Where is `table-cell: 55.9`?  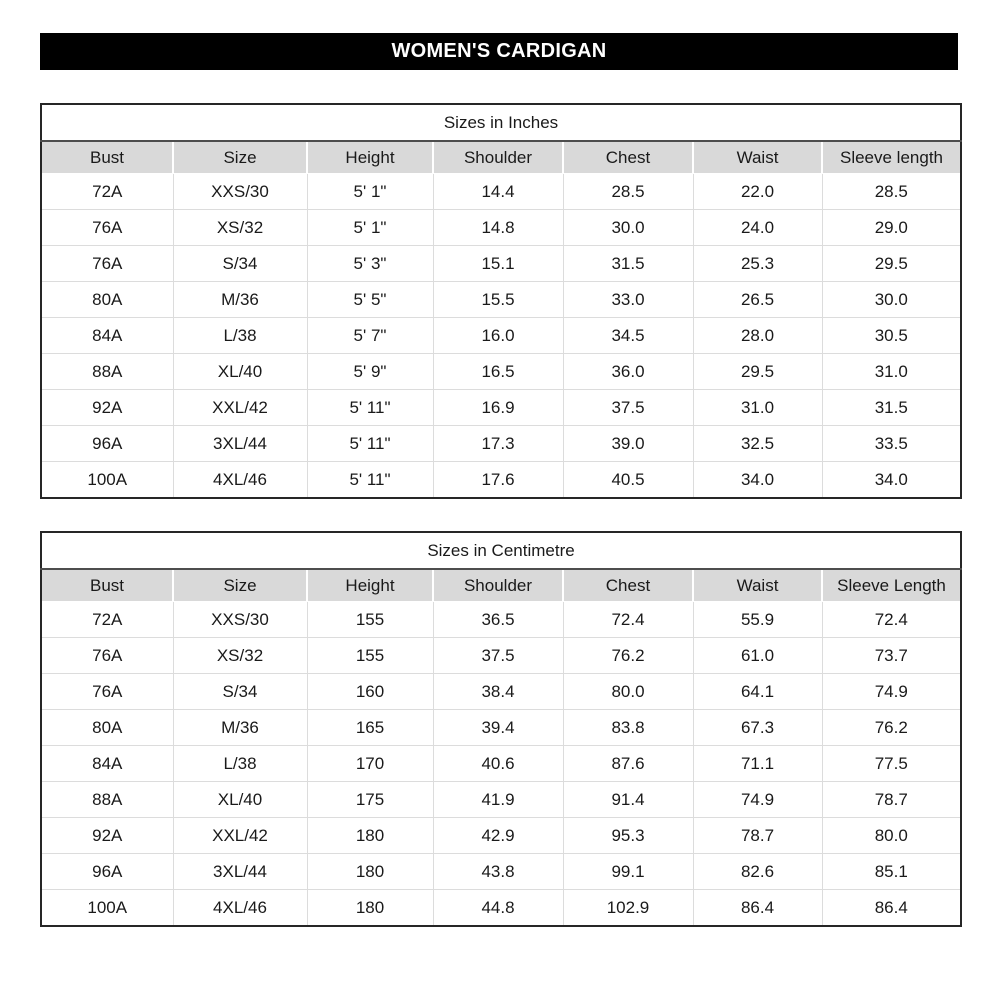 table-cell: 55.9 is located at coordinates (757, 619).